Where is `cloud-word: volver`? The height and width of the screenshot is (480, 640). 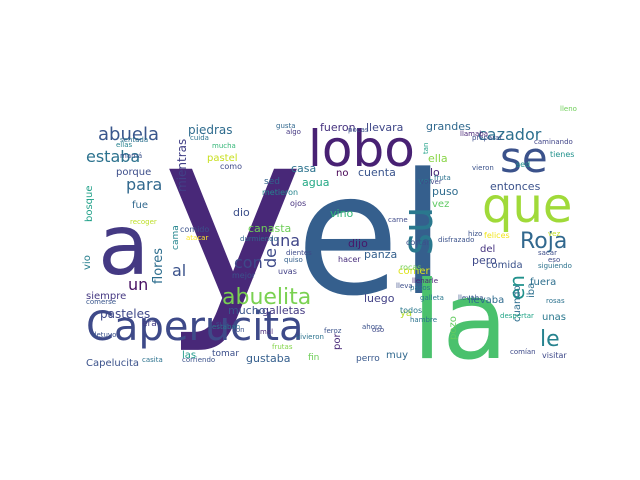 cloud-word: volver is located at coordinates (431, 182).